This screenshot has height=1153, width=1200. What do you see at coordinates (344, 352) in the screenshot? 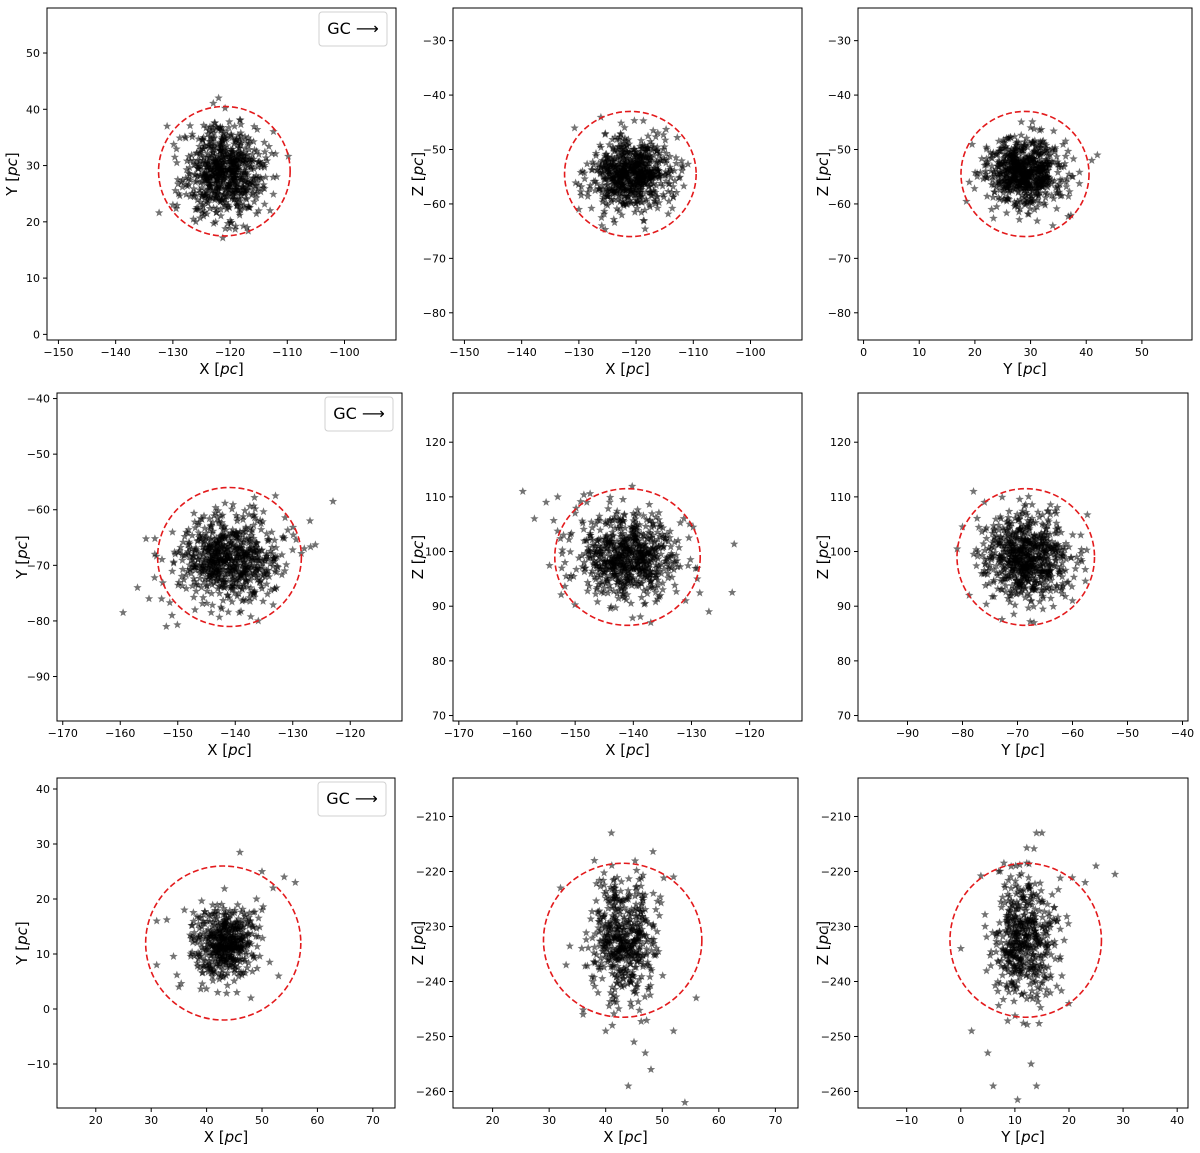
I see `x-tick-label: −100` at bounding box center [344, 352].